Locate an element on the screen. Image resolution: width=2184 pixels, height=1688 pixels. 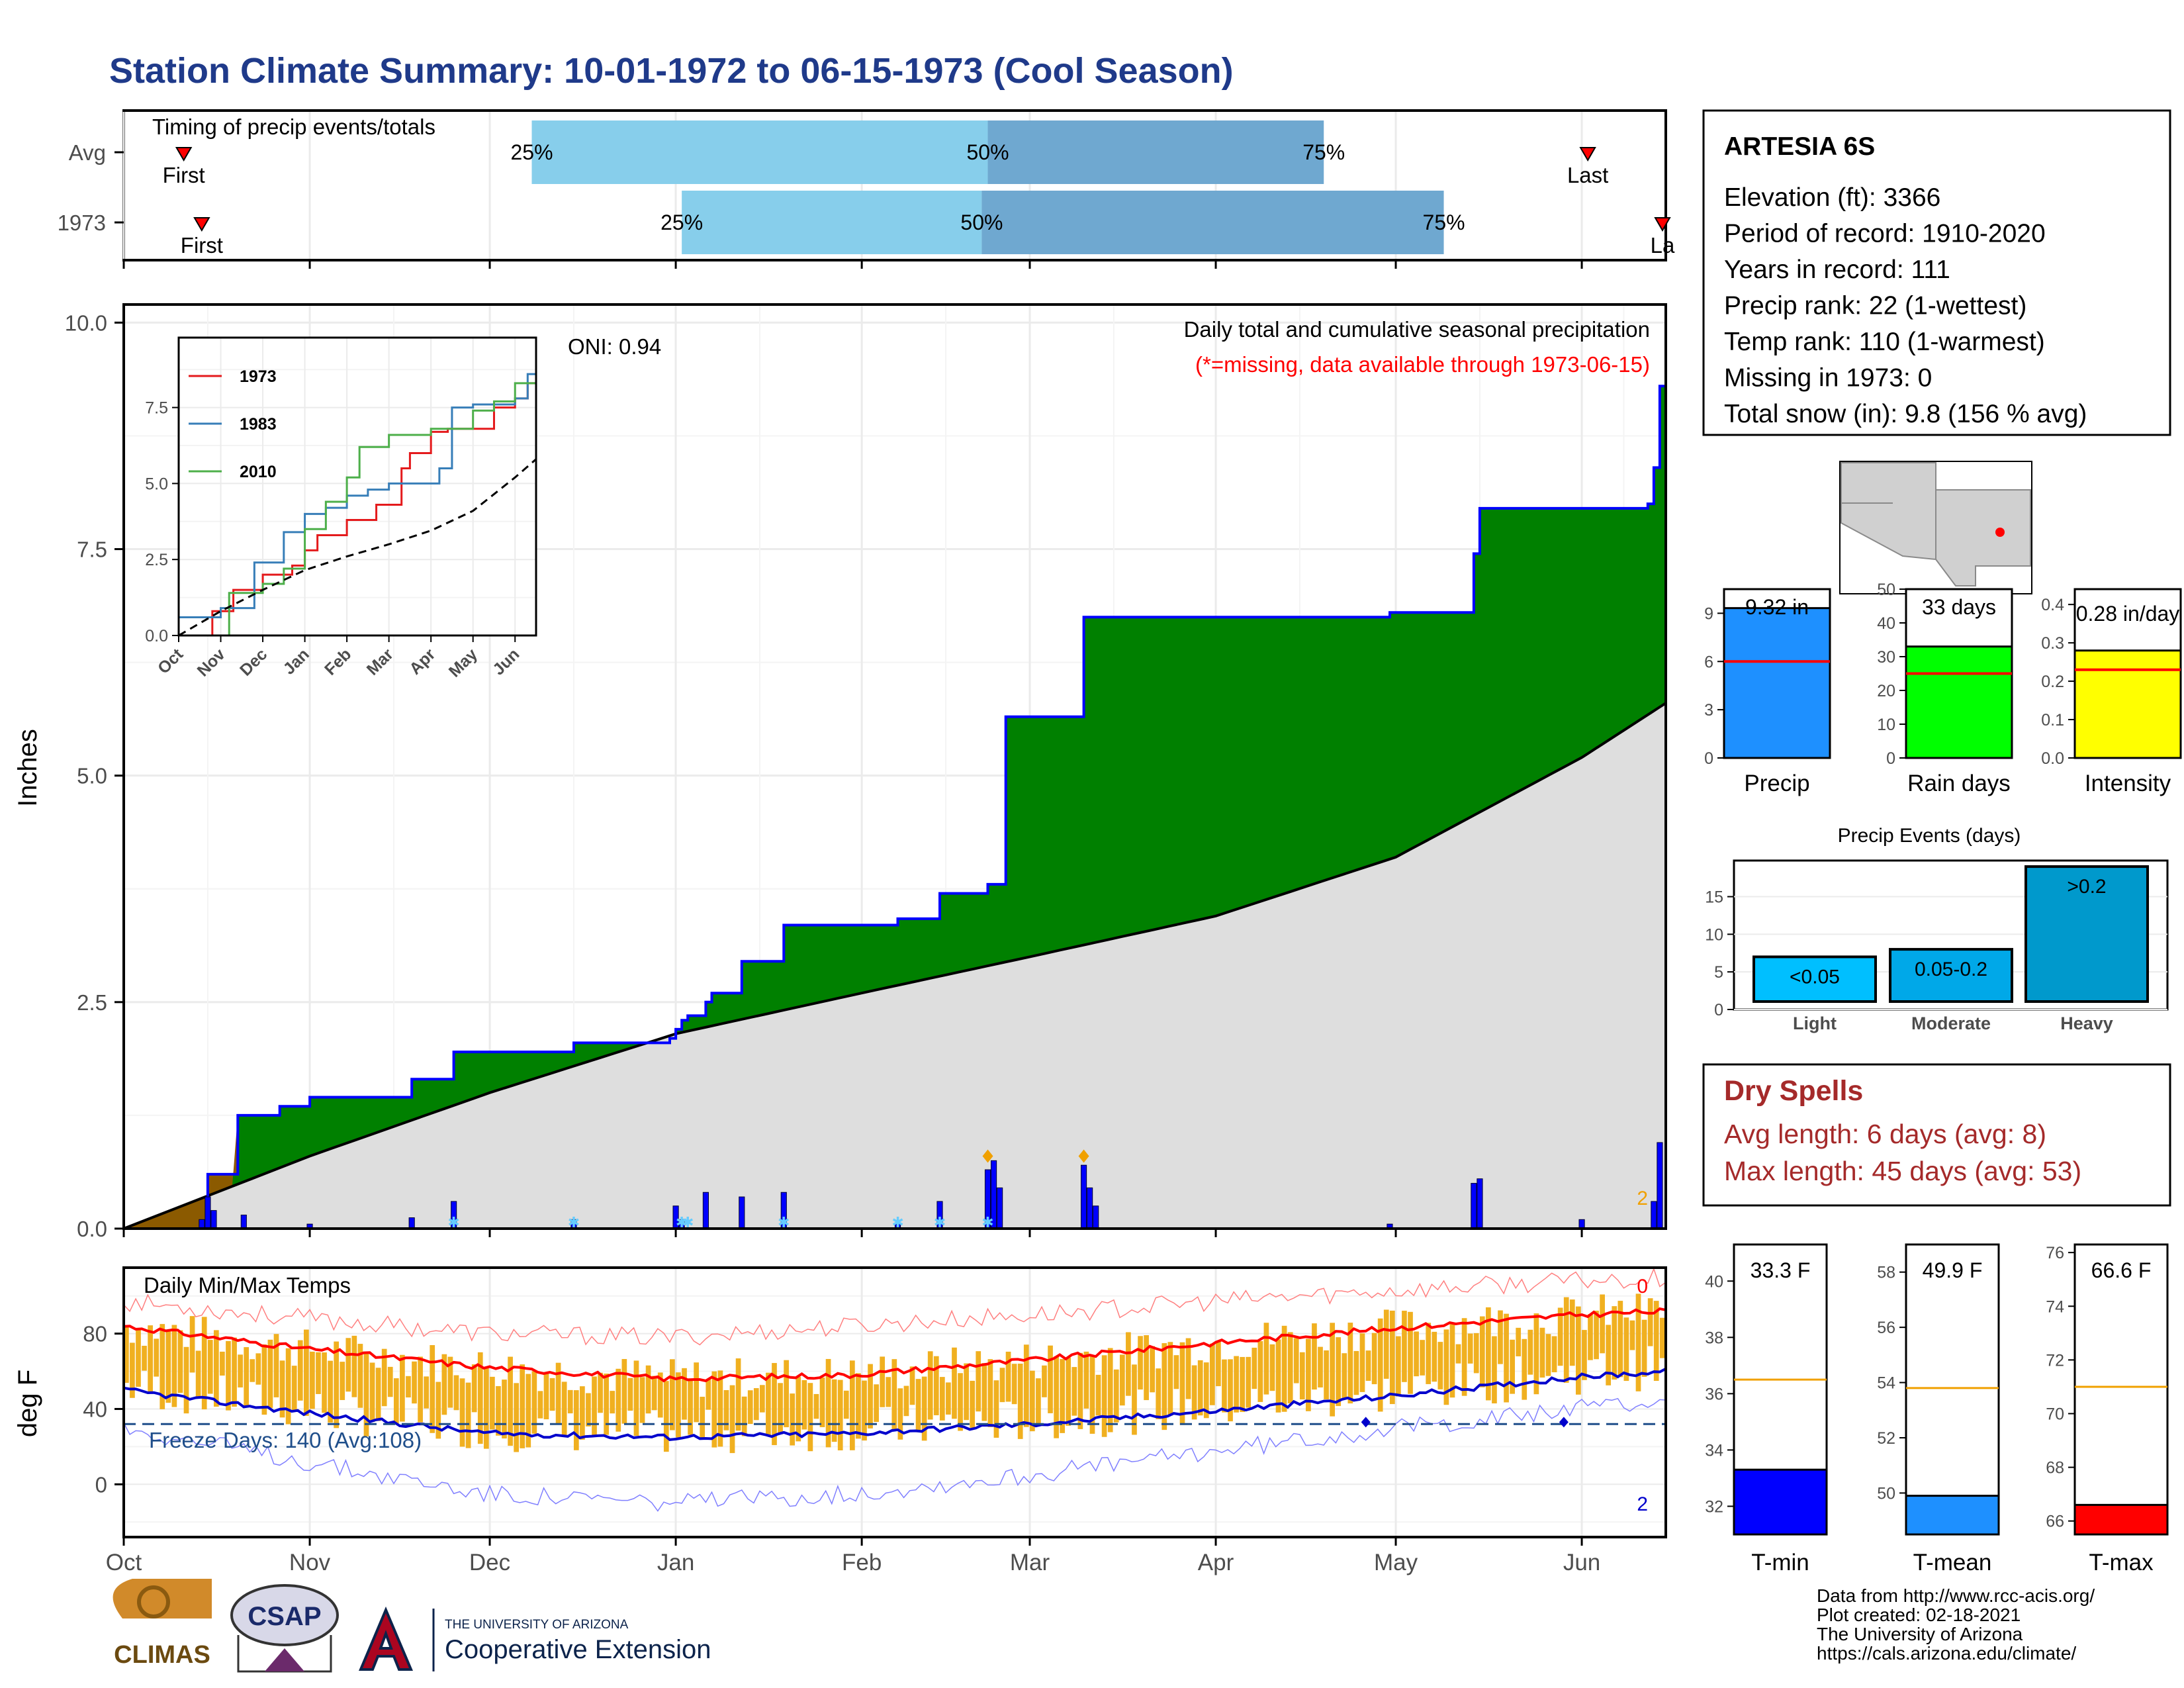
inset-series-line-1973 is located at coordinates (358, 494).